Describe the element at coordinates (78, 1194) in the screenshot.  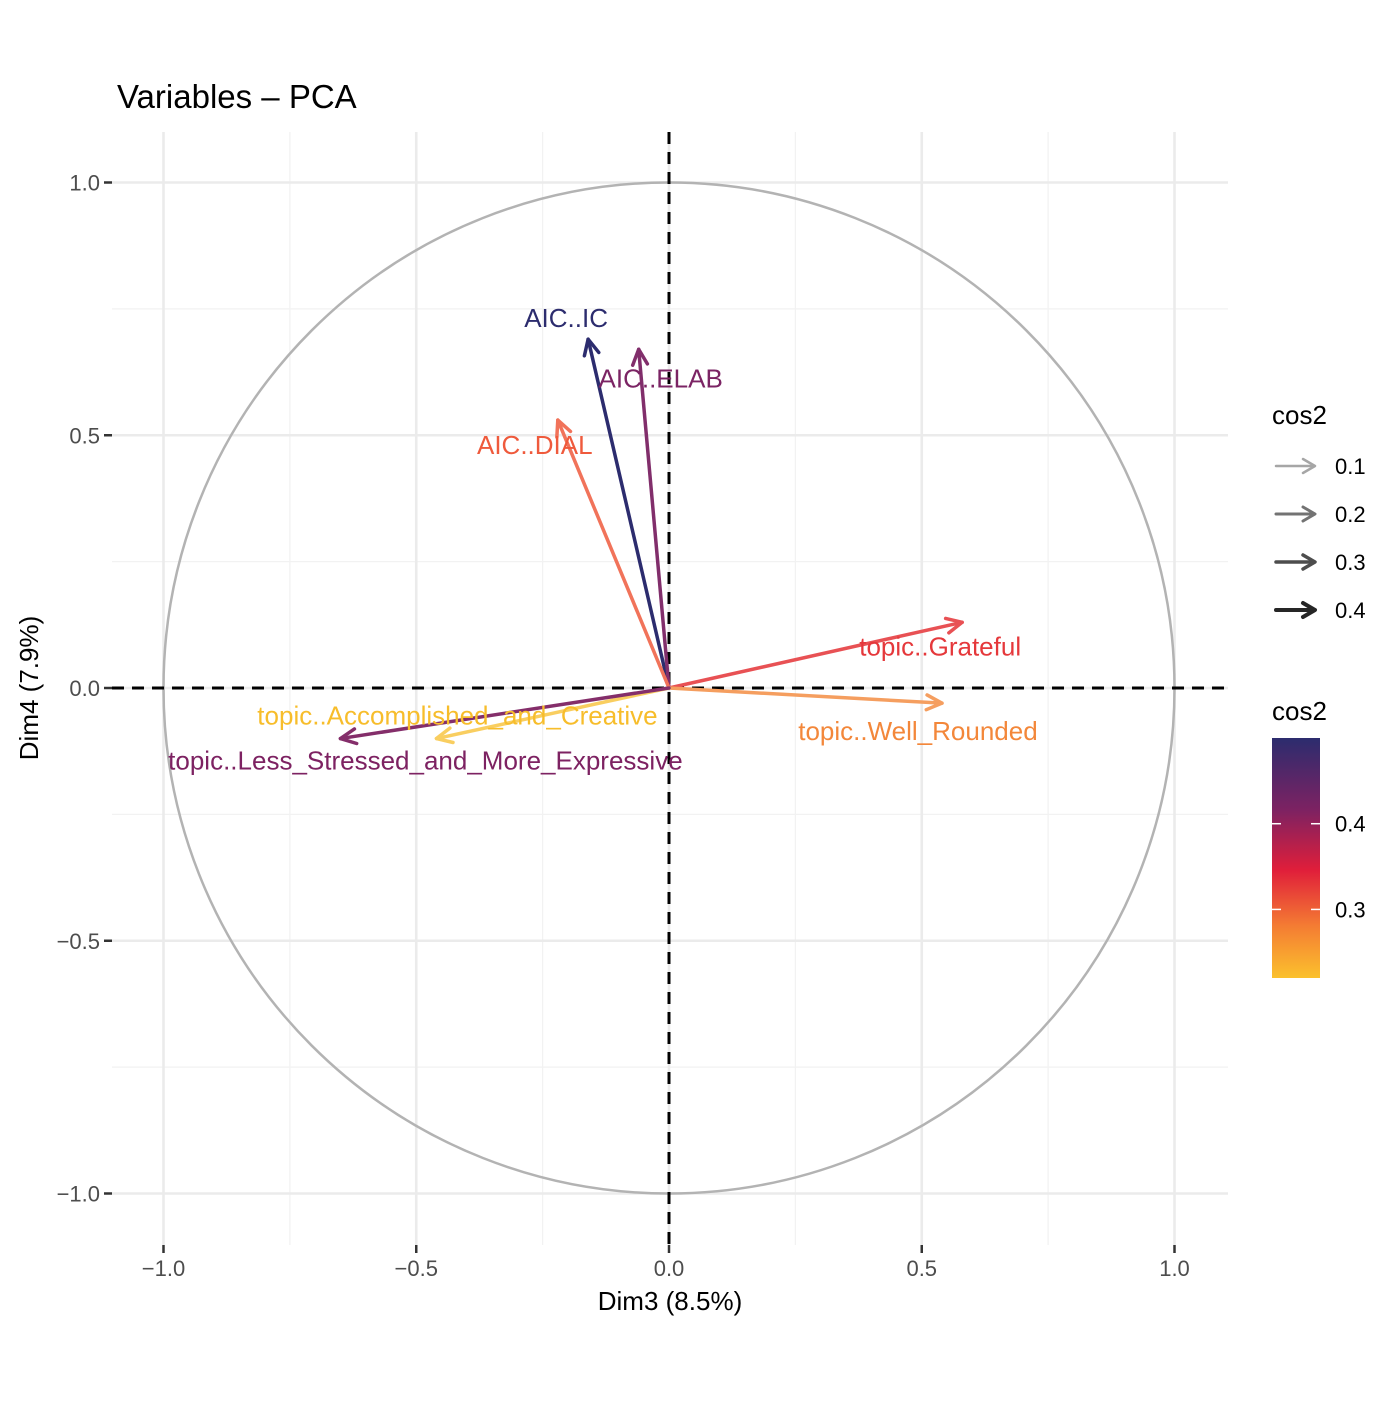
I see `y-tick-label: −1.0` at that location.